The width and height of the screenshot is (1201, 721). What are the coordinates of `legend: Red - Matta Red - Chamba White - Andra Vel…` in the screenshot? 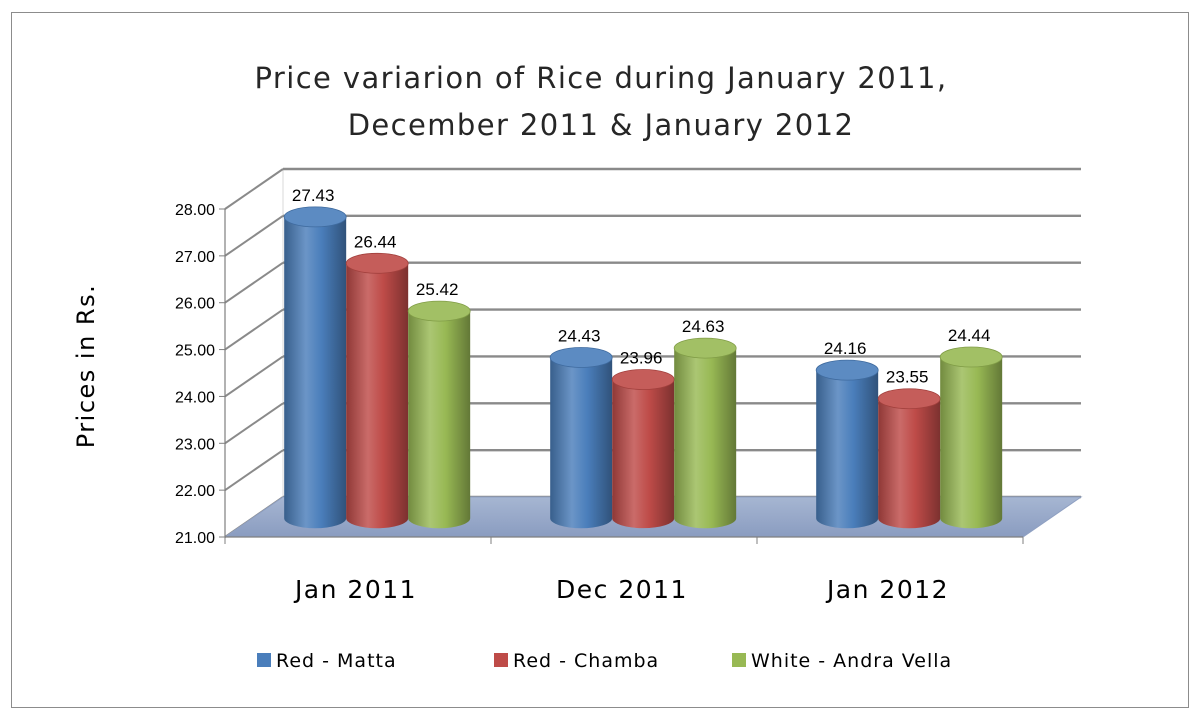 It's located at (604, 661).